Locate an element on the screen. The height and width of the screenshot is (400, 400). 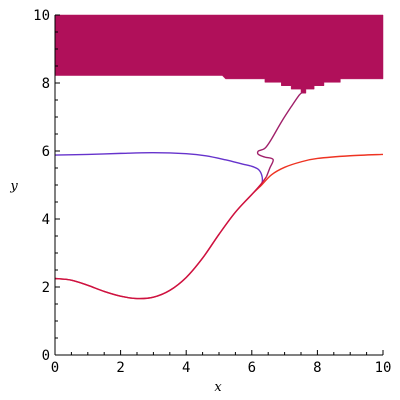
x-tick-label: 0 is located at coordinates (55, 368).